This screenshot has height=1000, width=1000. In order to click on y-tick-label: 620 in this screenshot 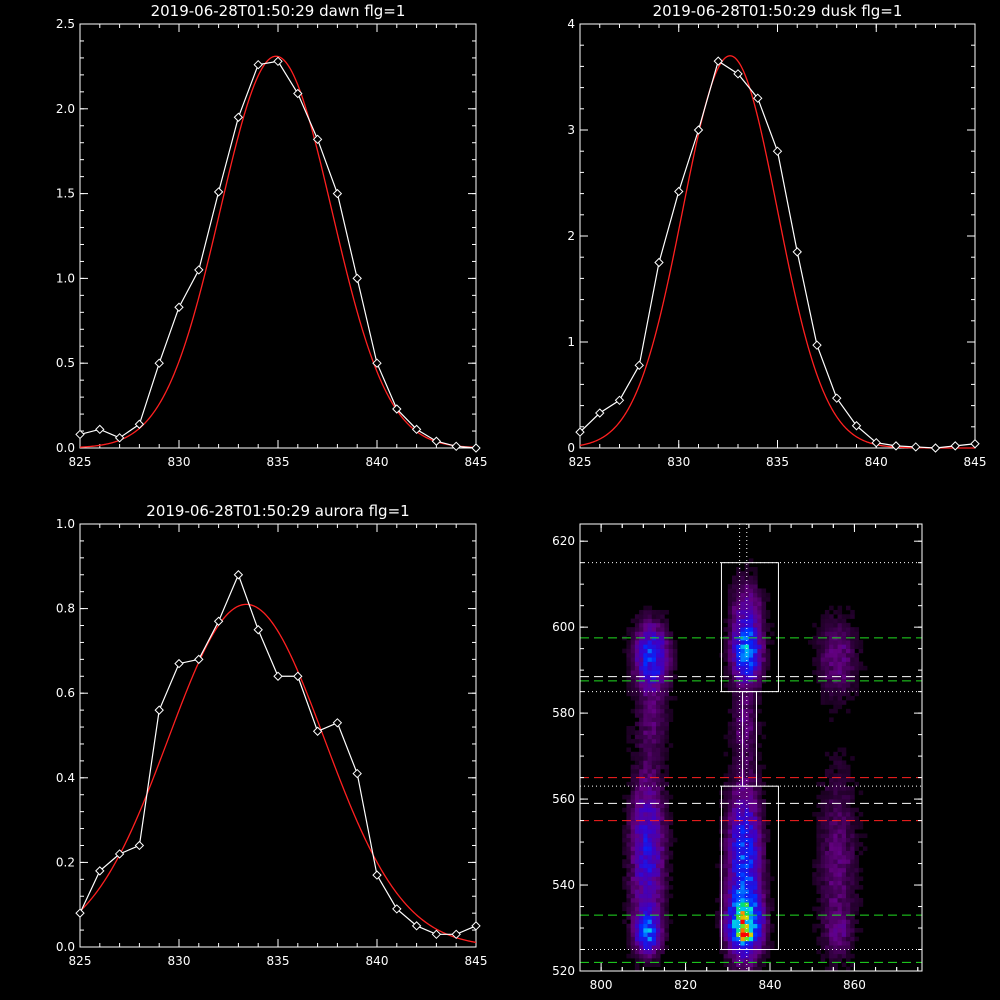, I will do `click(563, 541)`.